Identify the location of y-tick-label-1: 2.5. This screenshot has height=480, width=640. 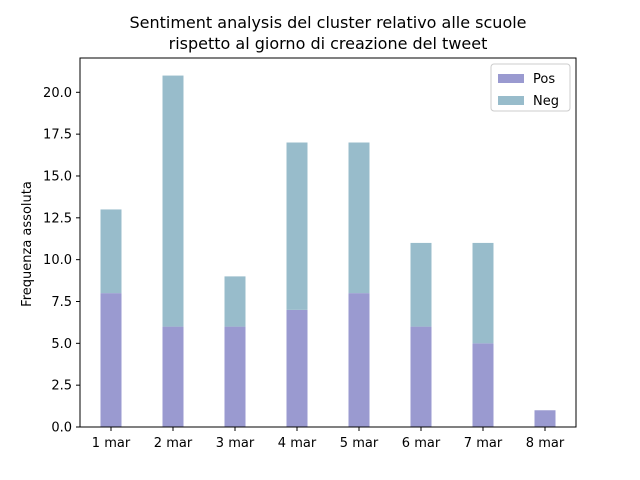
(61, 386).